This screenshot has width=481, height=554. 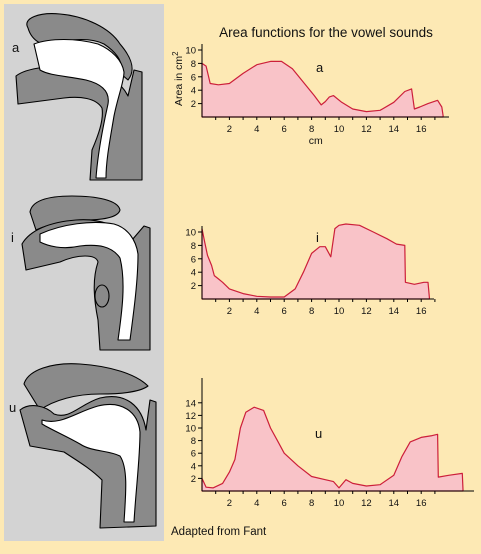 What do you see at coordinates (190, 51) in the screenshot?
I see `y-tick-label-a: 10` at bounding box center [190, 51].